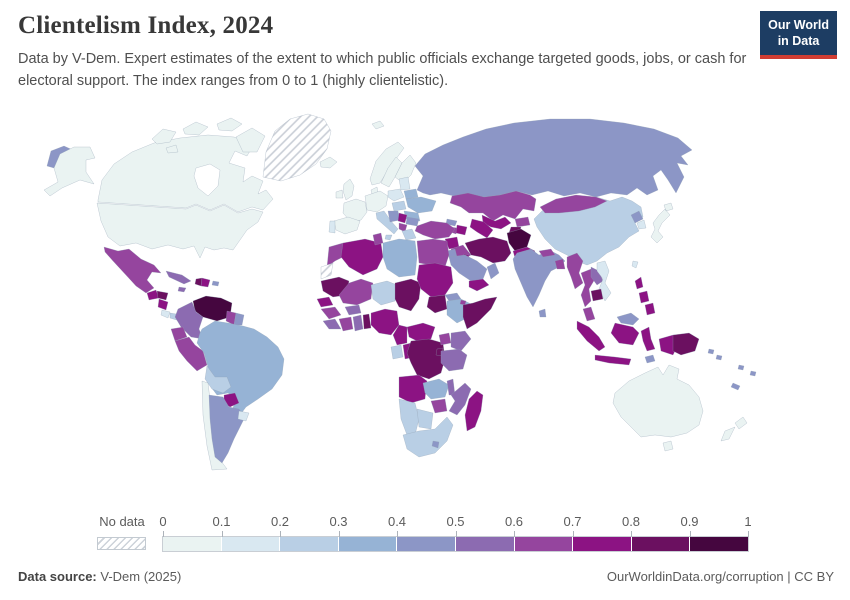 This screenshot has width=850, height=600. Describe the element at coordinates (409, 417) in the screenshot. I see `region-namibia` at that location.